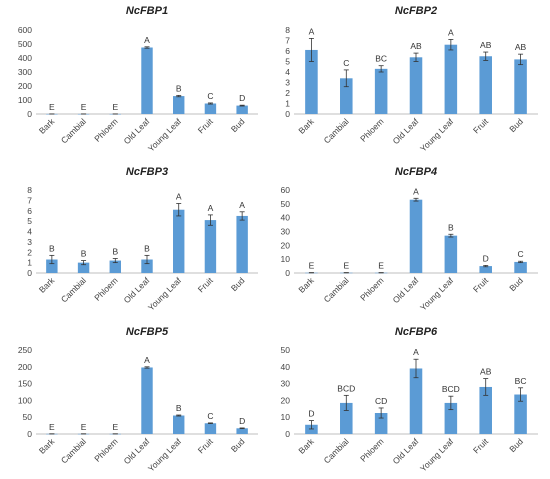 This screenshot has height=479, width=550. Describe the element at coordinates (25, 58) in the screenshot. I see `y-tick-label: 400` at that location.